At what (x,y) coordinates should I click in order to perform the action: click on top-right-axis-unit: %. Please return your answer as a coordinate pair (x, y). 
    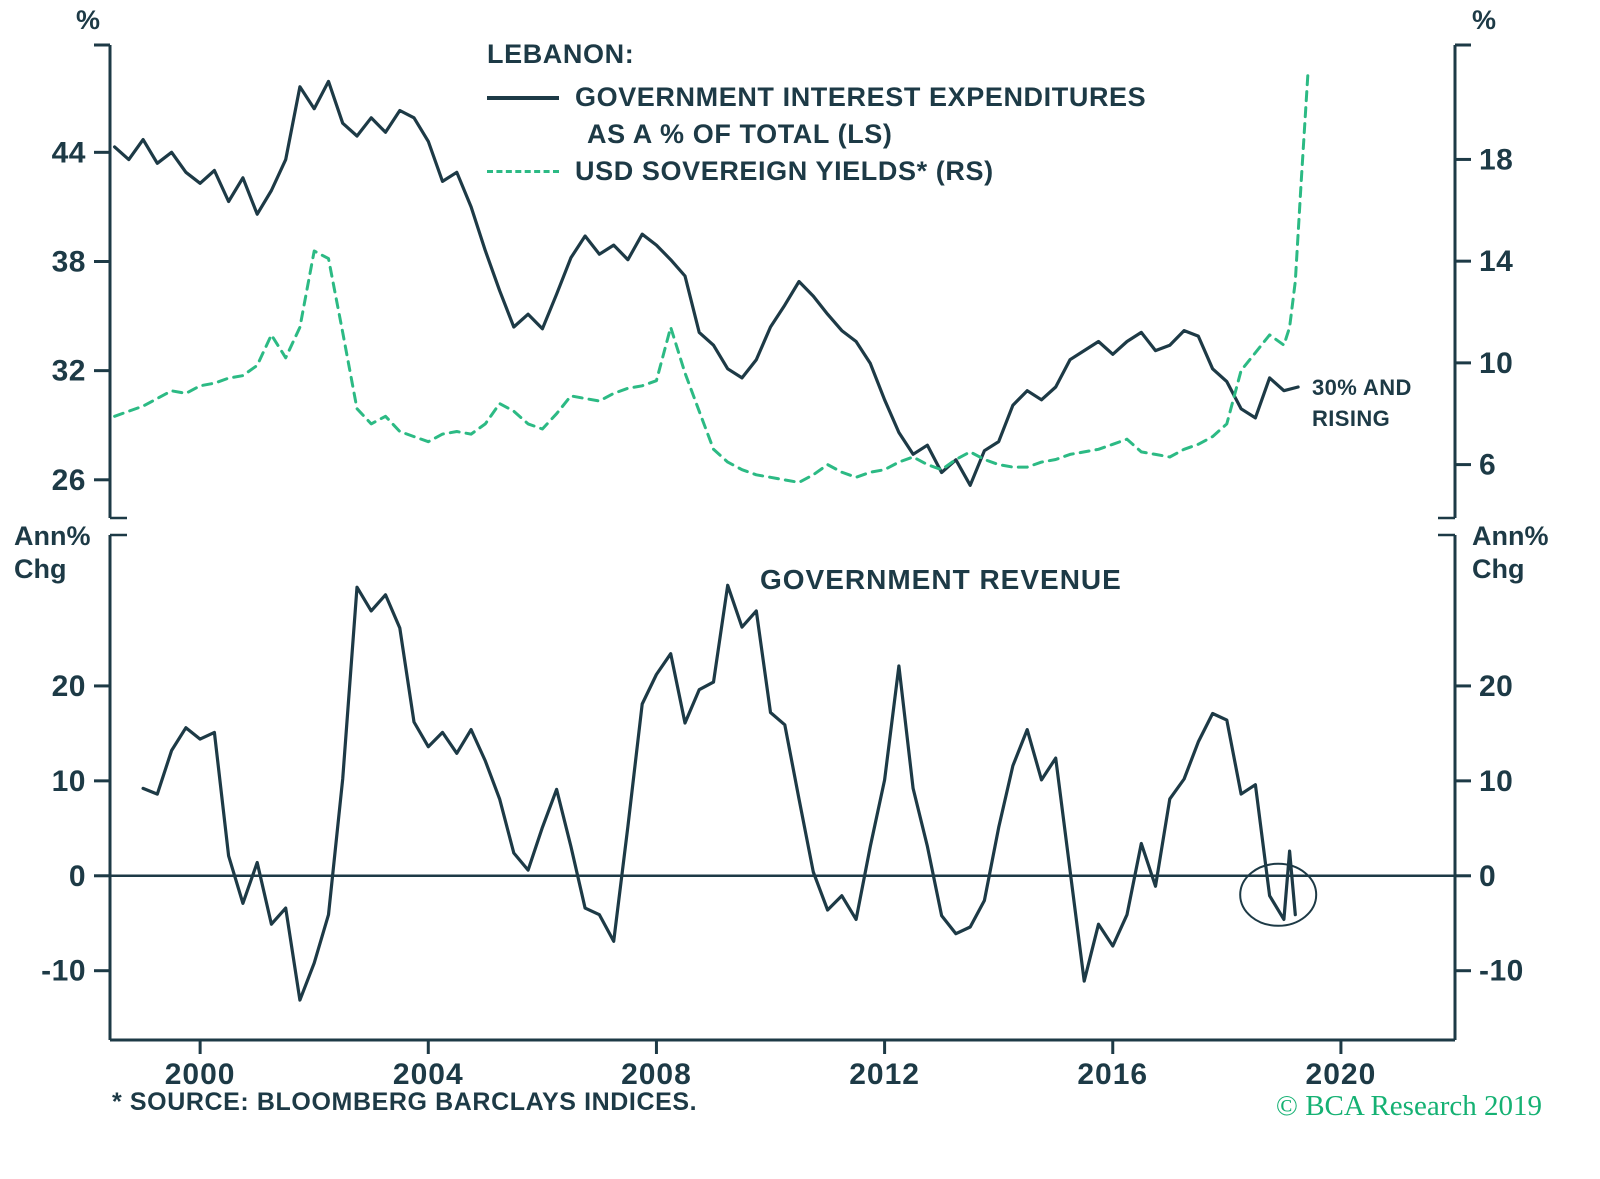
    Looking at the image, I should click on (1484, 20).